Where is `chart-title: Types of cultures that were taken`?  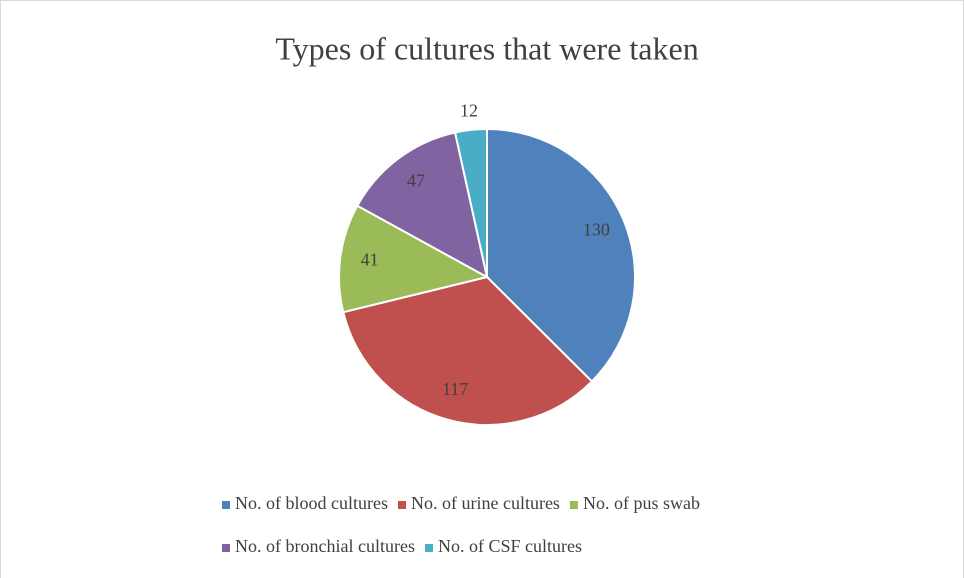
chart-title: Types of cultures that were taken is located at coordinates (486, 48).